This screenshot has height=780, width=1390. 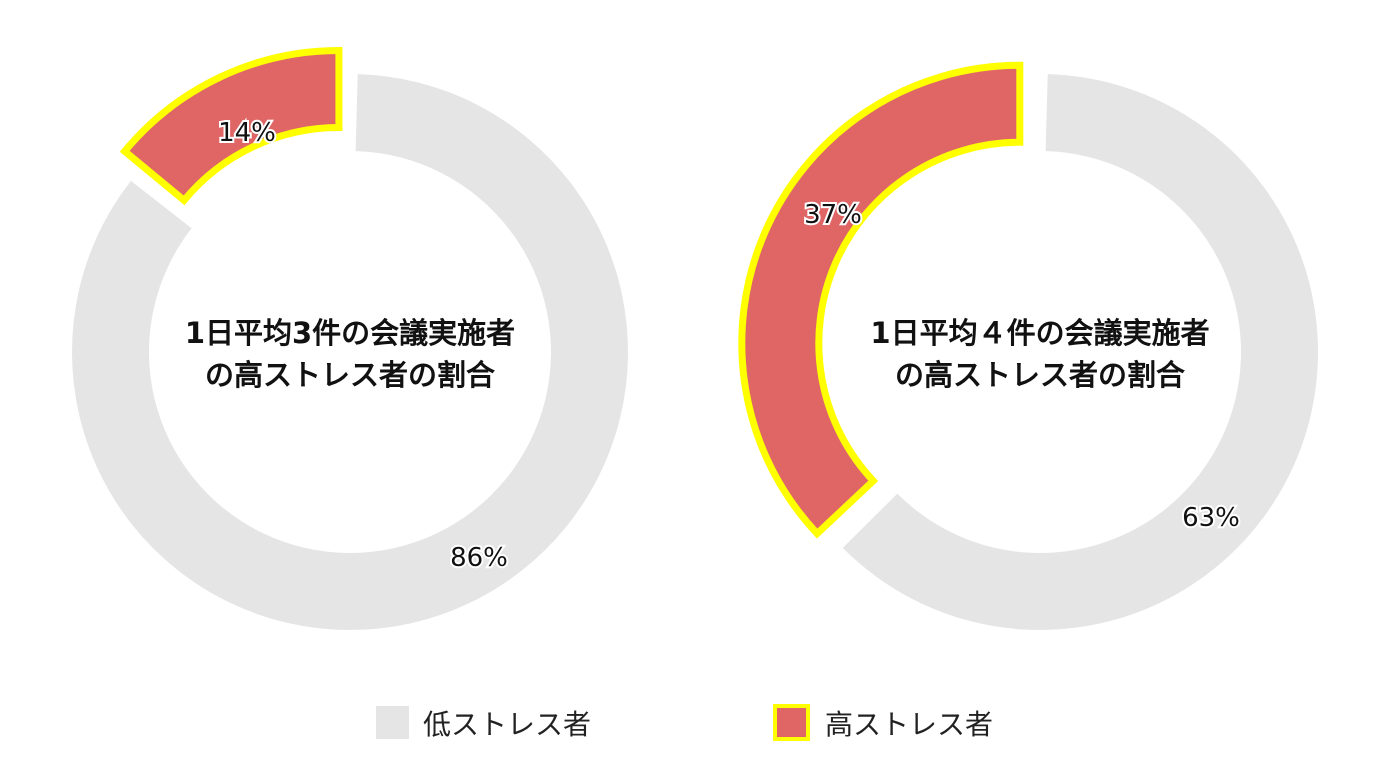 I want to click on data-label-high: 14%, so click(x=247, y=133).